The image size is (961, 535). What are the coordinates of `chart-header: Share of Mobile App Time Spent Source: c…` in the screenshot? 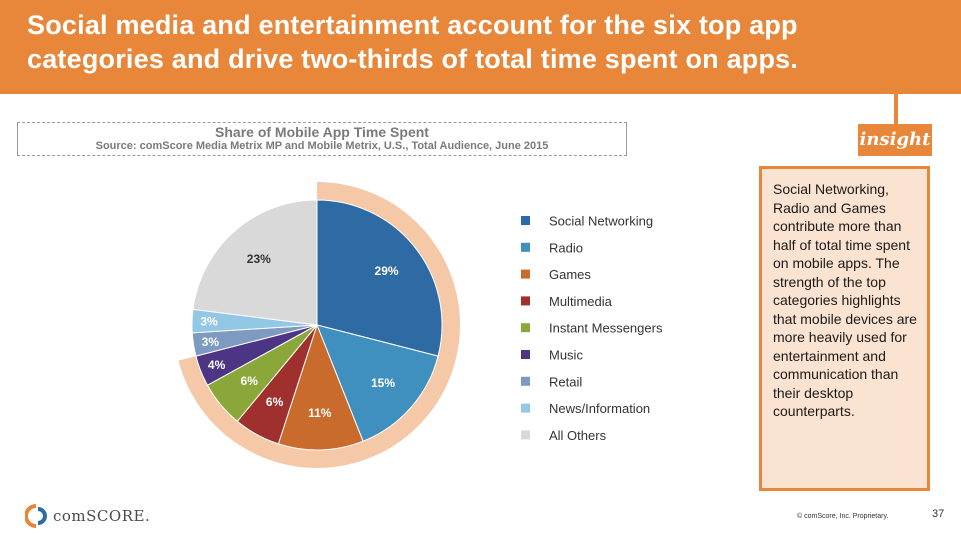 It's located at (322, 139).